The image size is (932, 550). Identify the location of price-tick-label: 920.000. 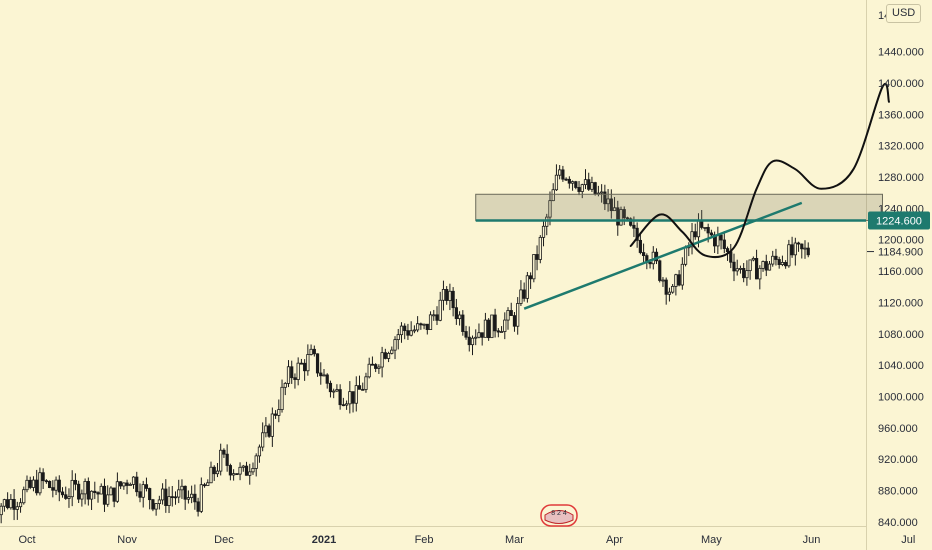
(898, 460).